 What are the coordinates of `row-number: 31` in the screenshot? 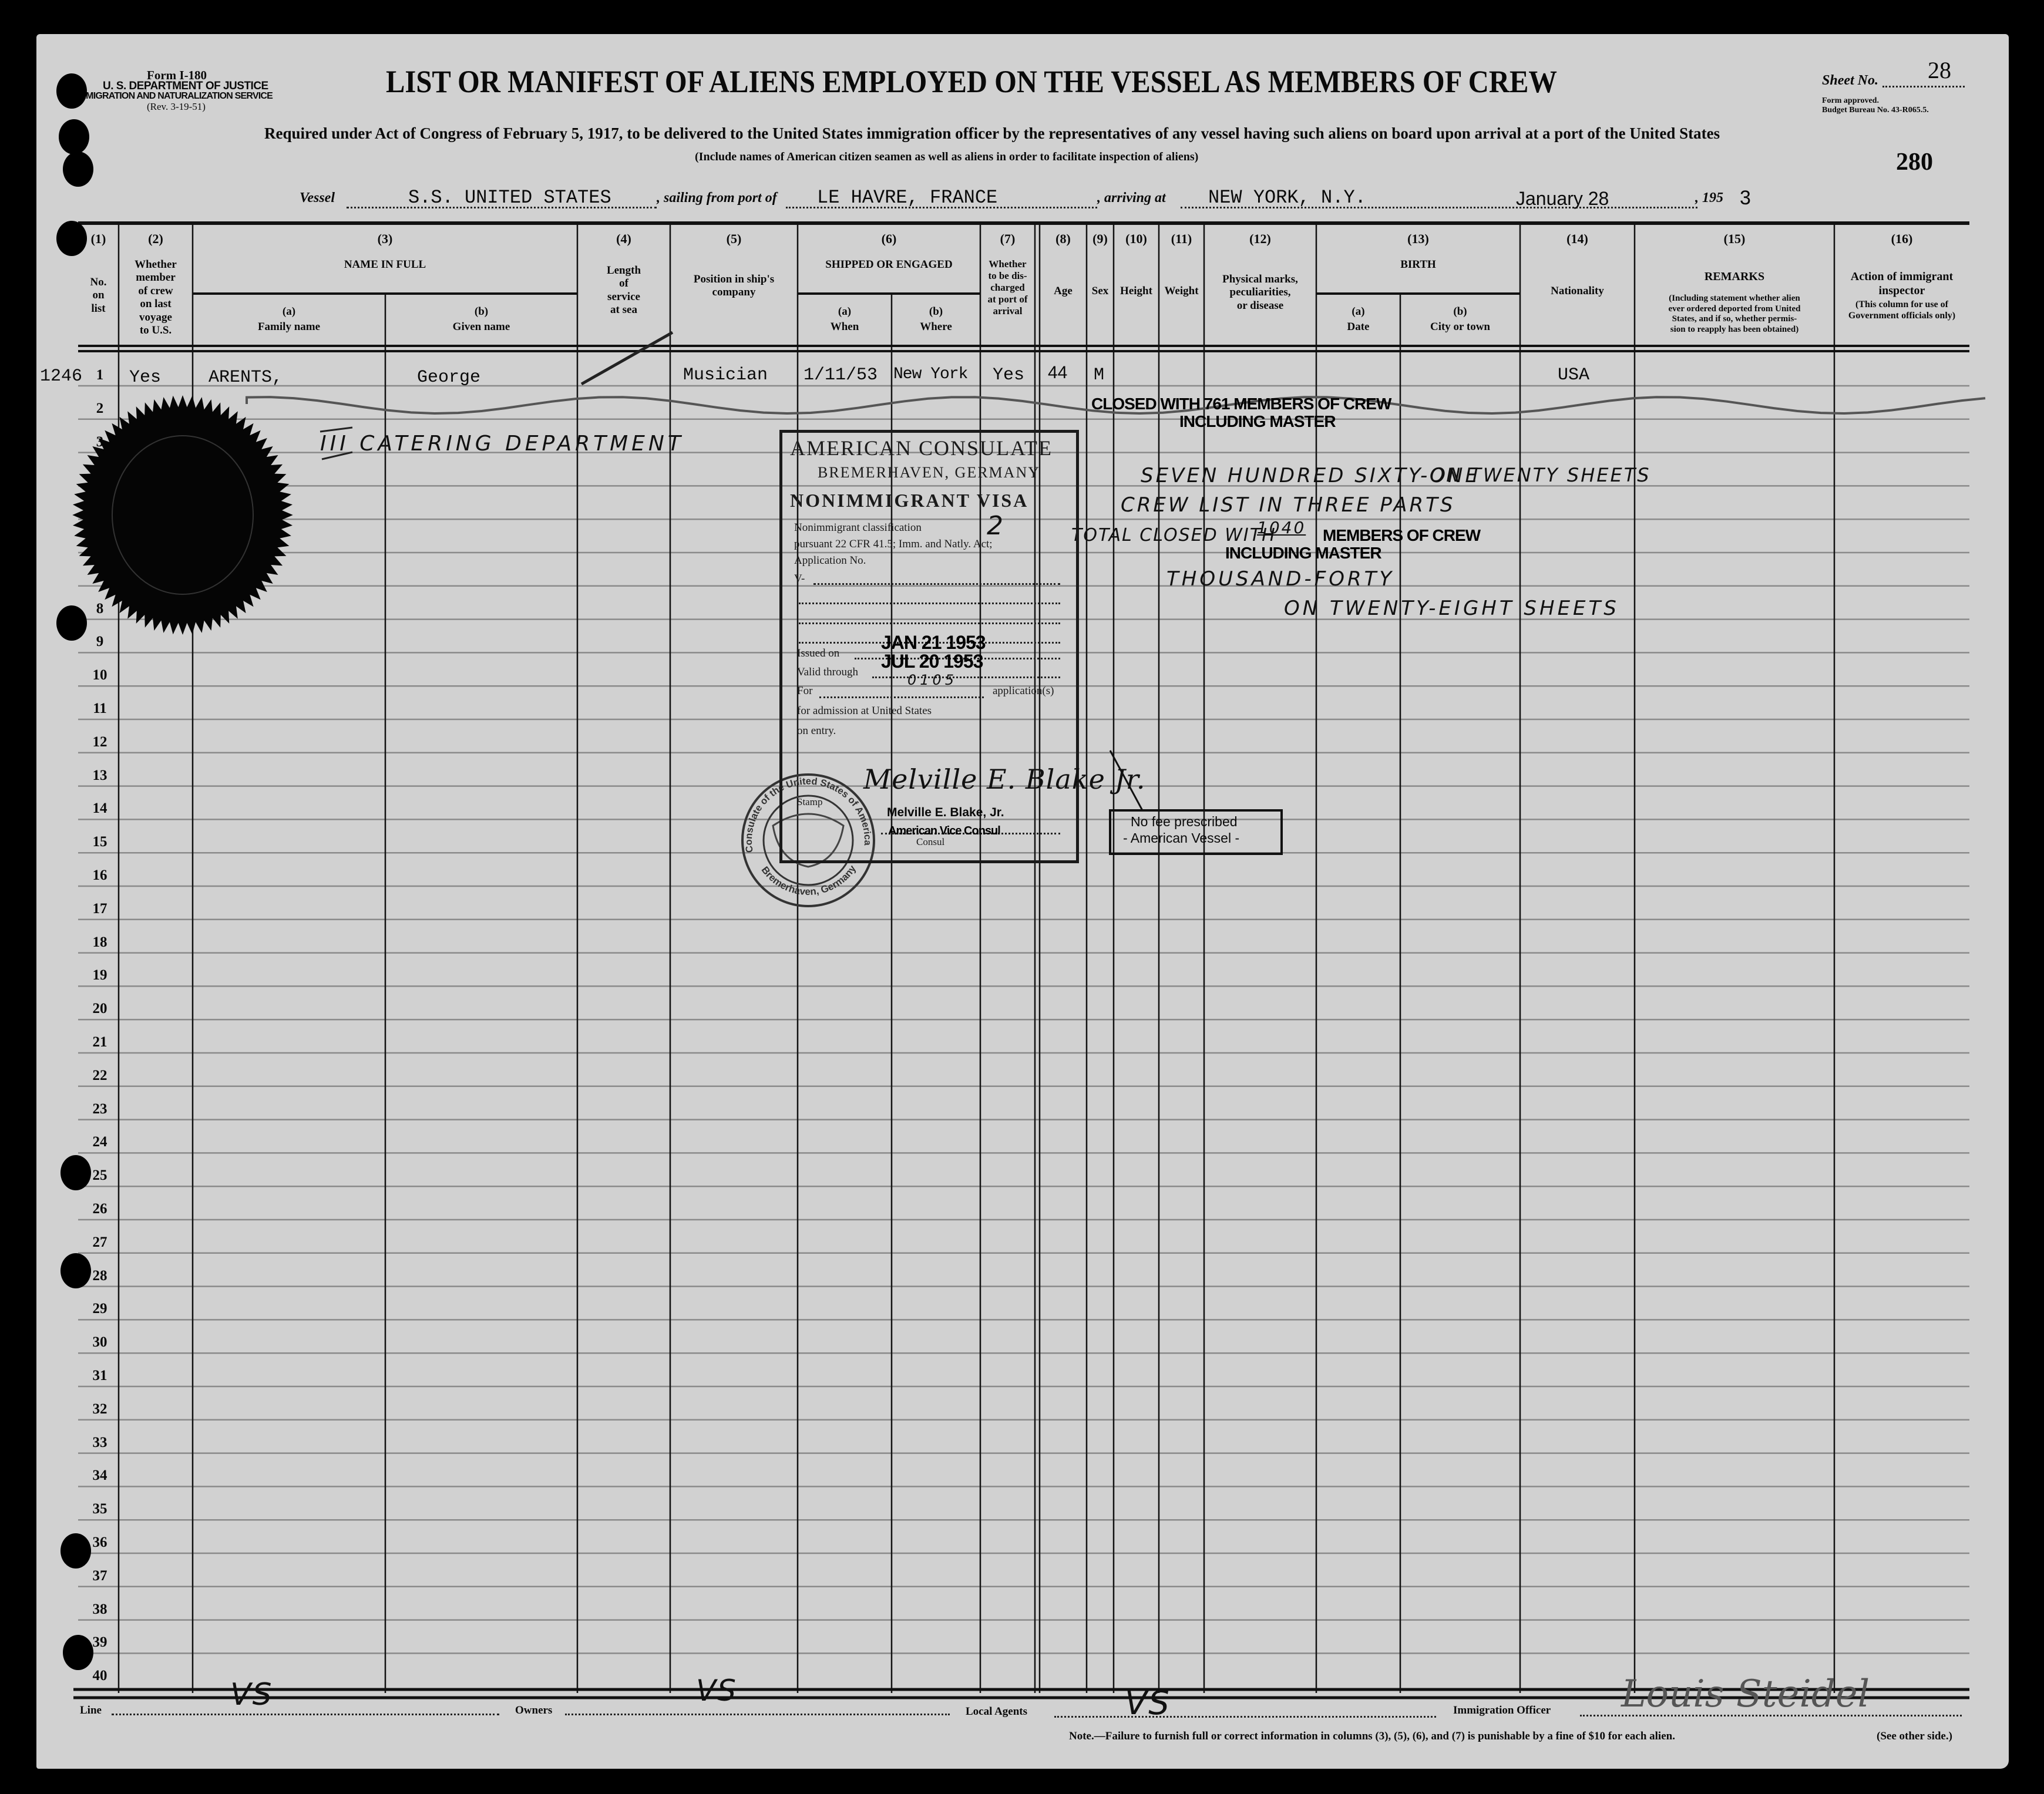 It's located at (99, 1376).